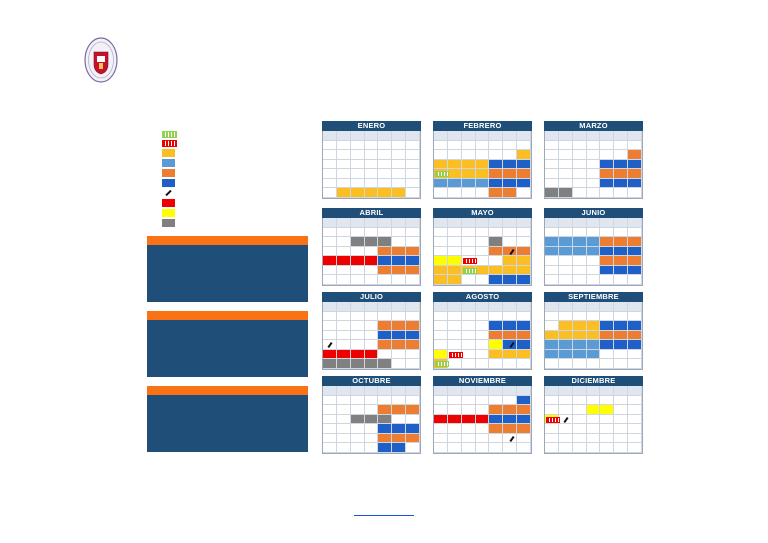 This screenshot has height=543, width=768. Describe the element at coordinates (371, 213) in the screenshot. I see `month-title: ABRIL` at that location.